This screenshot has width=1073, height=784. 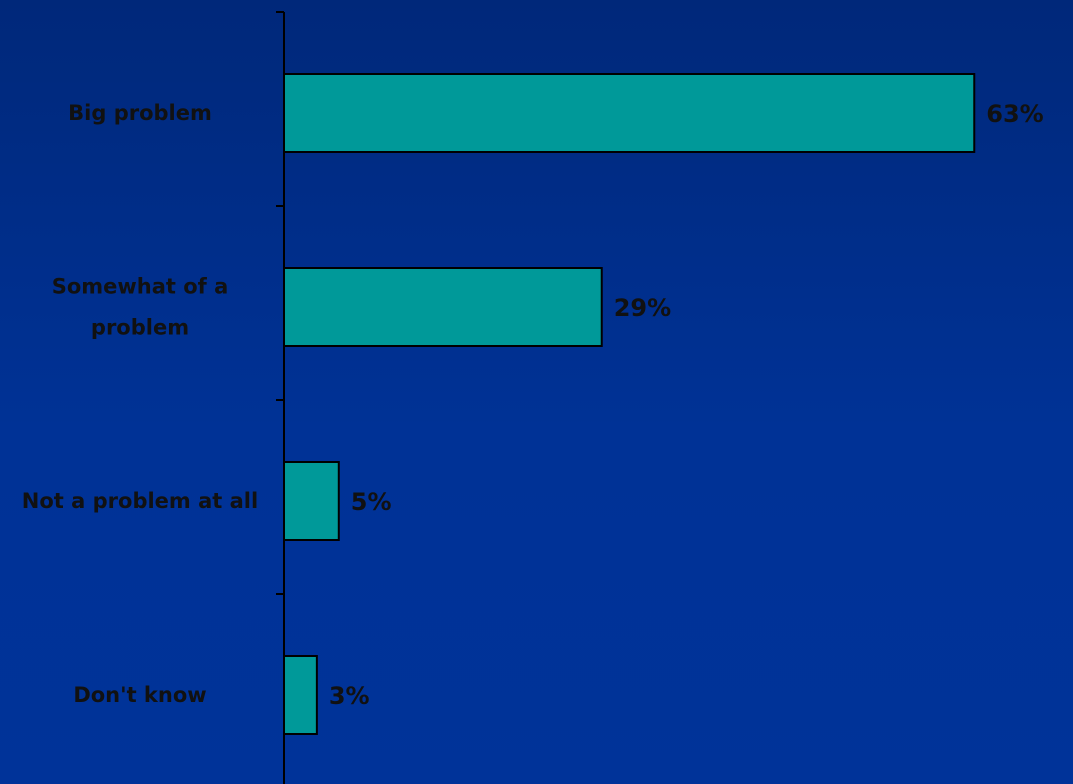 What do you see at coordinates (1014, 114) in the screenshot?
I see `value-label: 63%` at bounding box center [1014, 114].